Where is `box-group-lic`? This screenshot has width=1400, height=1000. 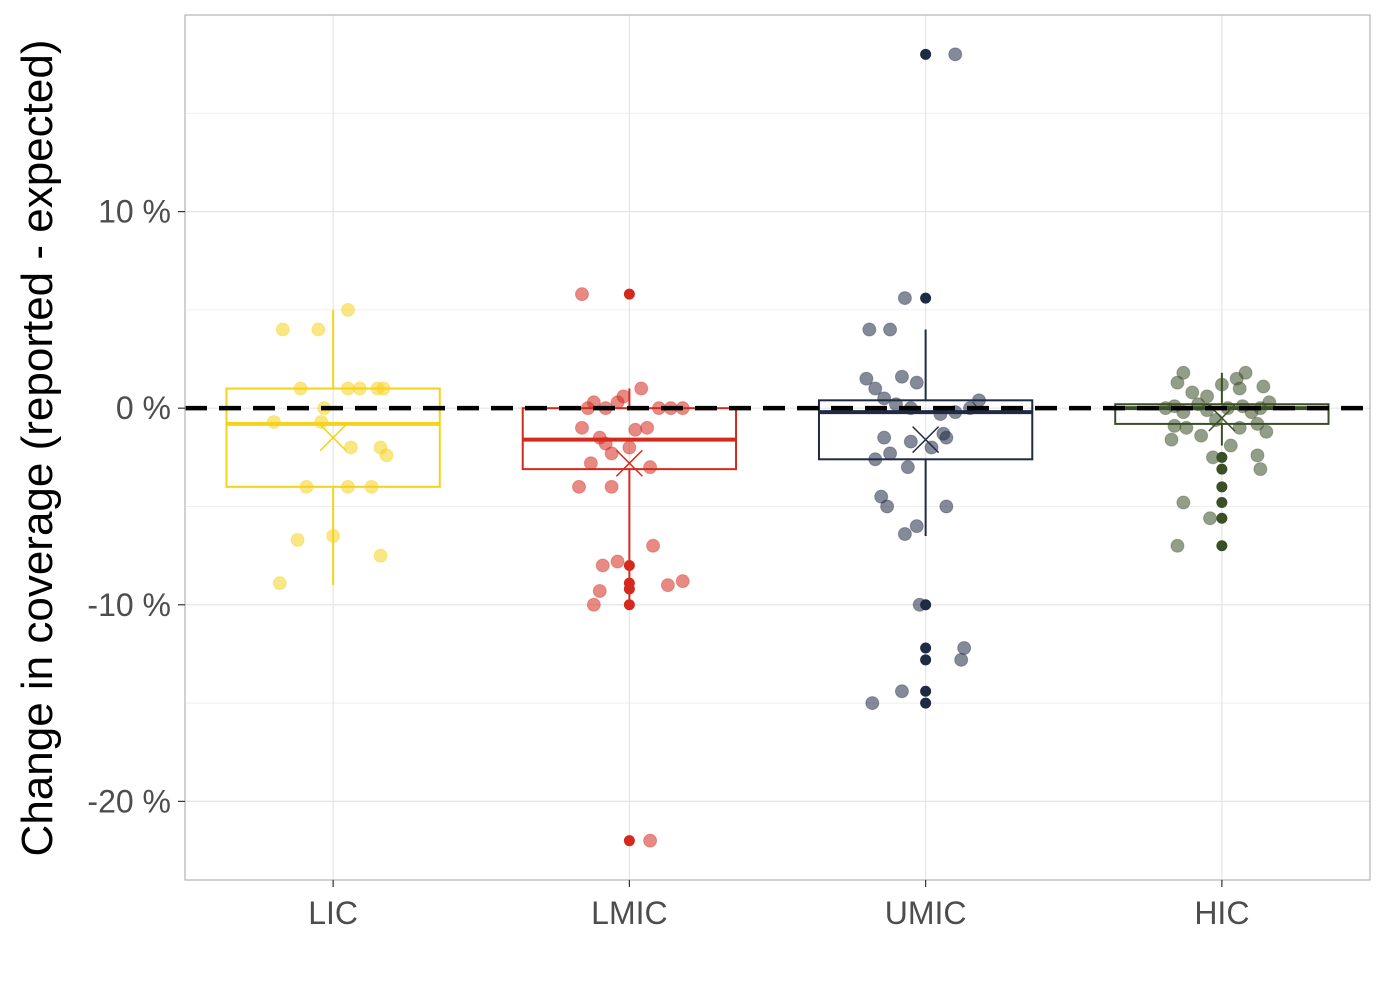
box-group-lic is located at coordinates (333, 446).